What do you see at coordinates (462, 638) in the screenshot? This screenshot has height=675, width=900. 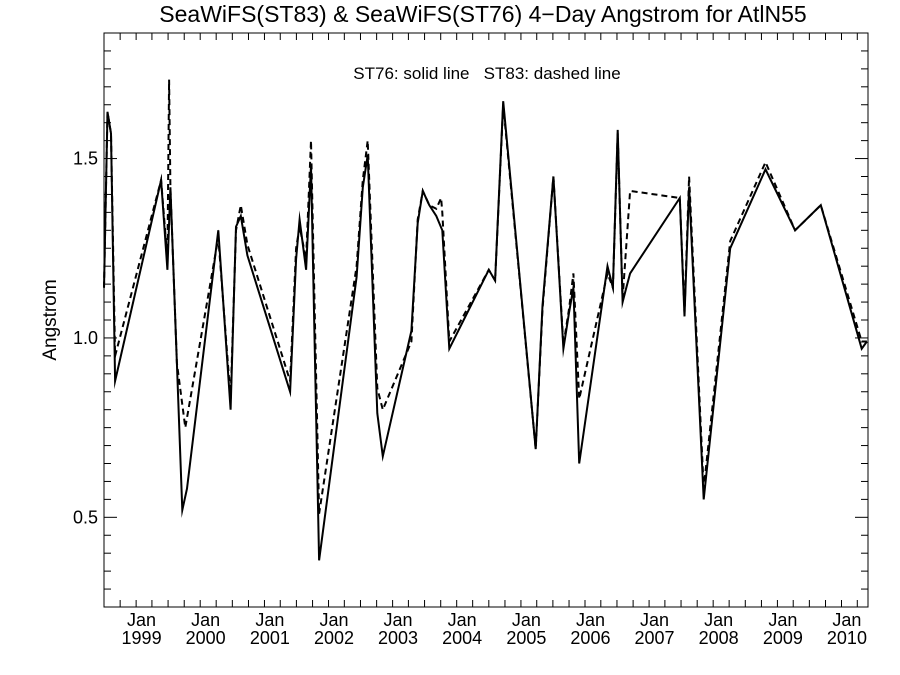 I see `x-tick-year-label: 2004` at bounding box center [462, 638].